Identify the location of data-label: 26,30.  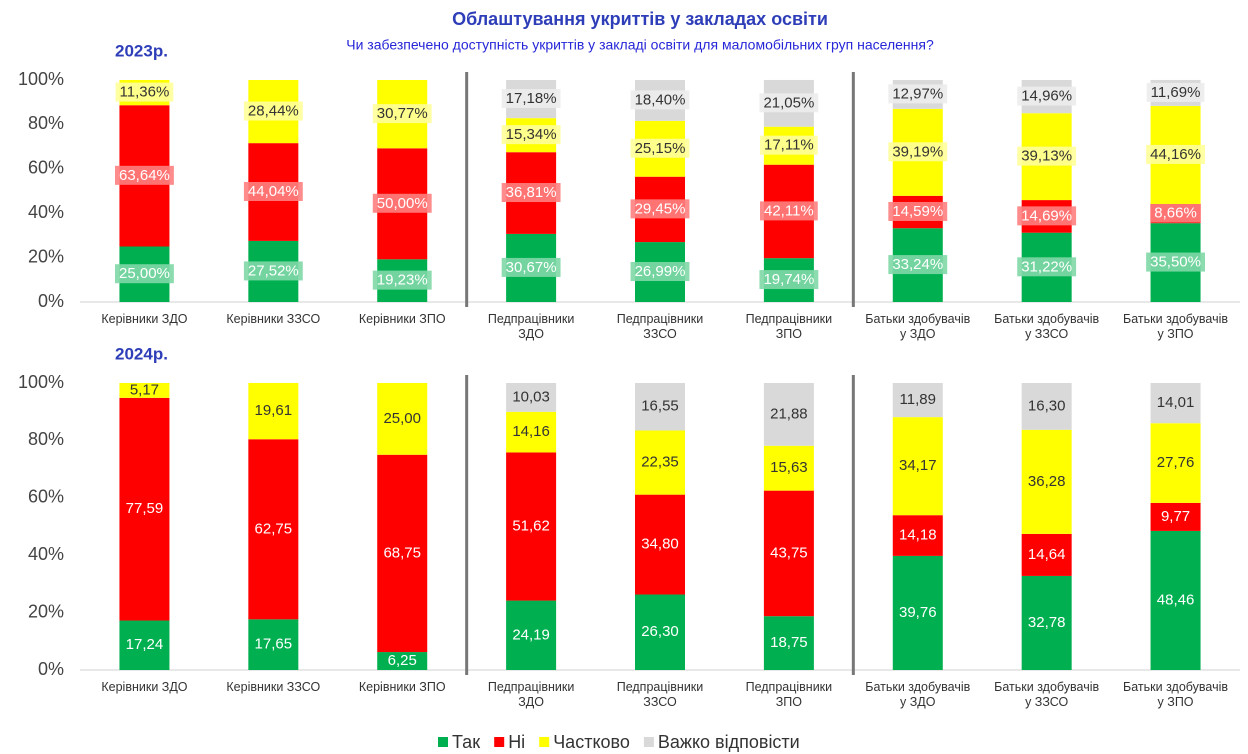
(660, 631).